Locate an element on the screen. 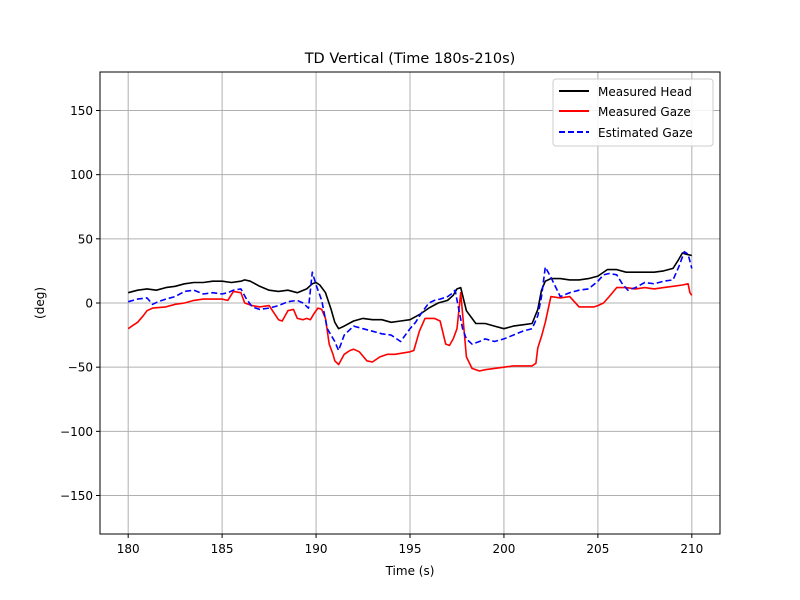  series-lines is located at coordinates (410, 311).